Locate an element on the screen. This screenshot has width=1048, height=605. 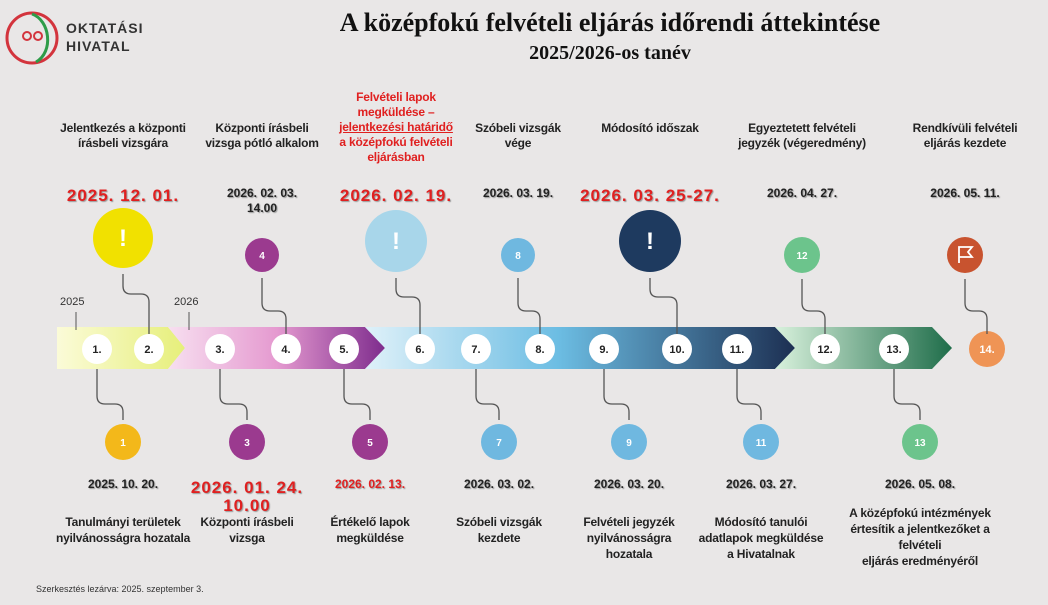
badge-text: 3 is located at coordinates (247, 443).